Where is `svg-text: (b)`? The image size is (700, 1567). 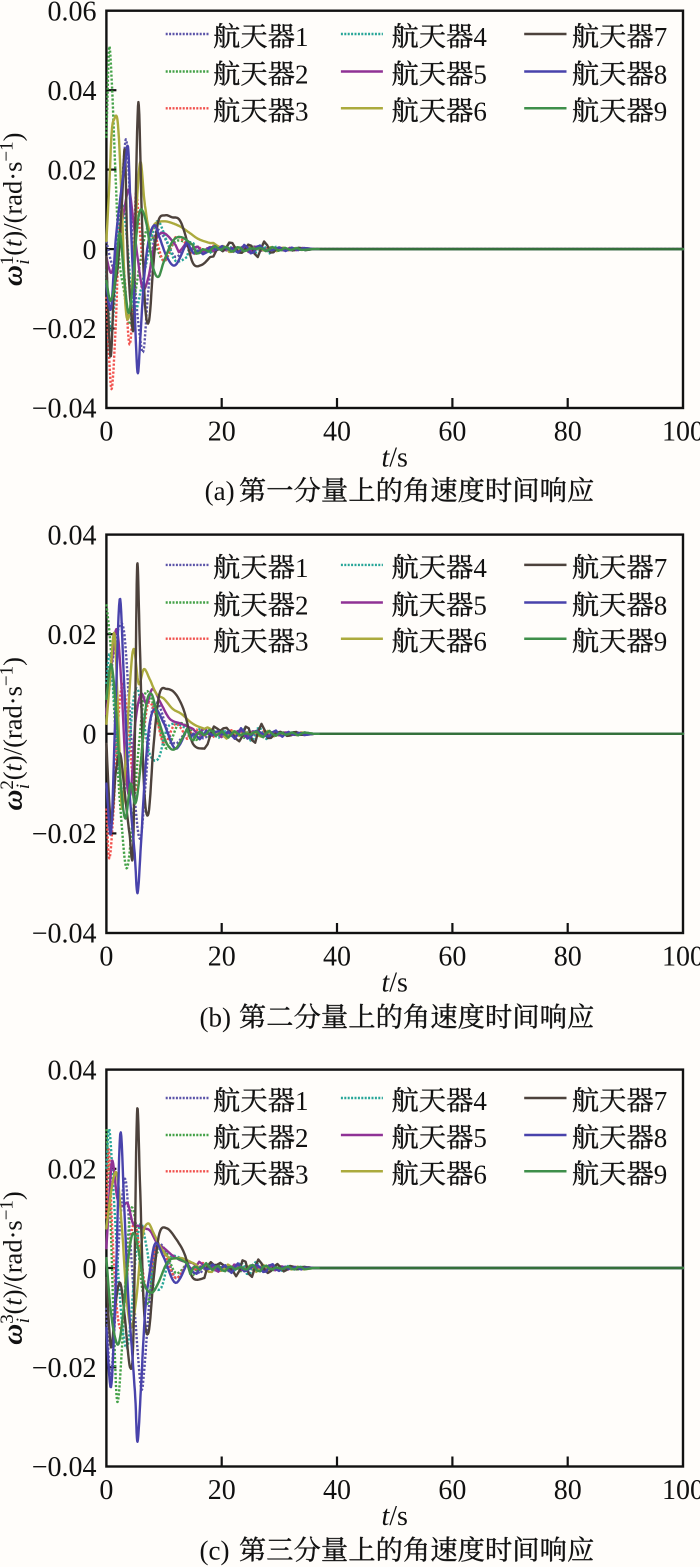
svg-text: (b) is located at coordinates (215, 1018).